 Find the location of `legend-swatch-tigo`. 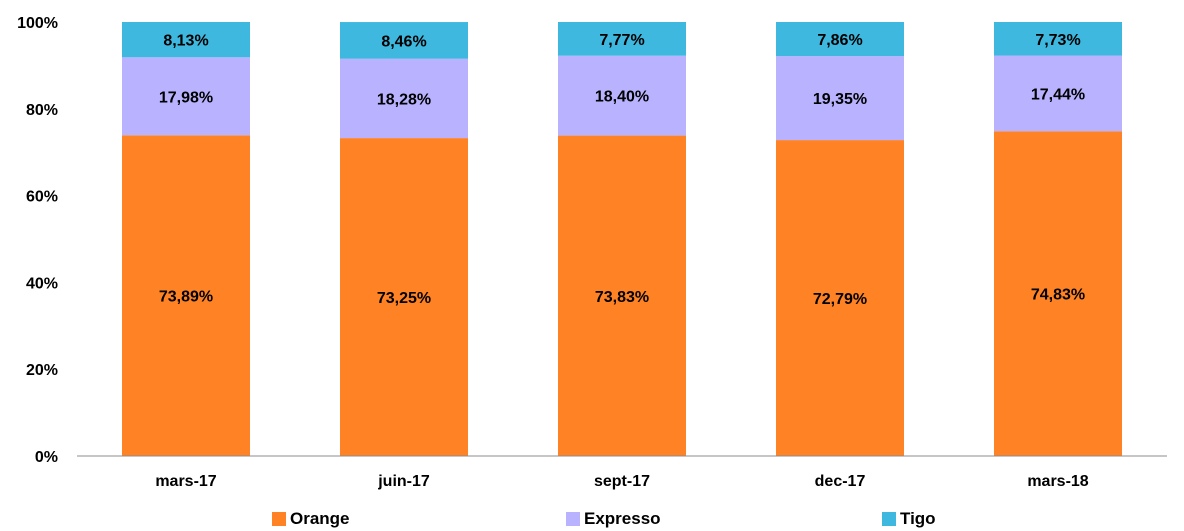

legend-swatch-tigo is located at coordinates (889, 519).